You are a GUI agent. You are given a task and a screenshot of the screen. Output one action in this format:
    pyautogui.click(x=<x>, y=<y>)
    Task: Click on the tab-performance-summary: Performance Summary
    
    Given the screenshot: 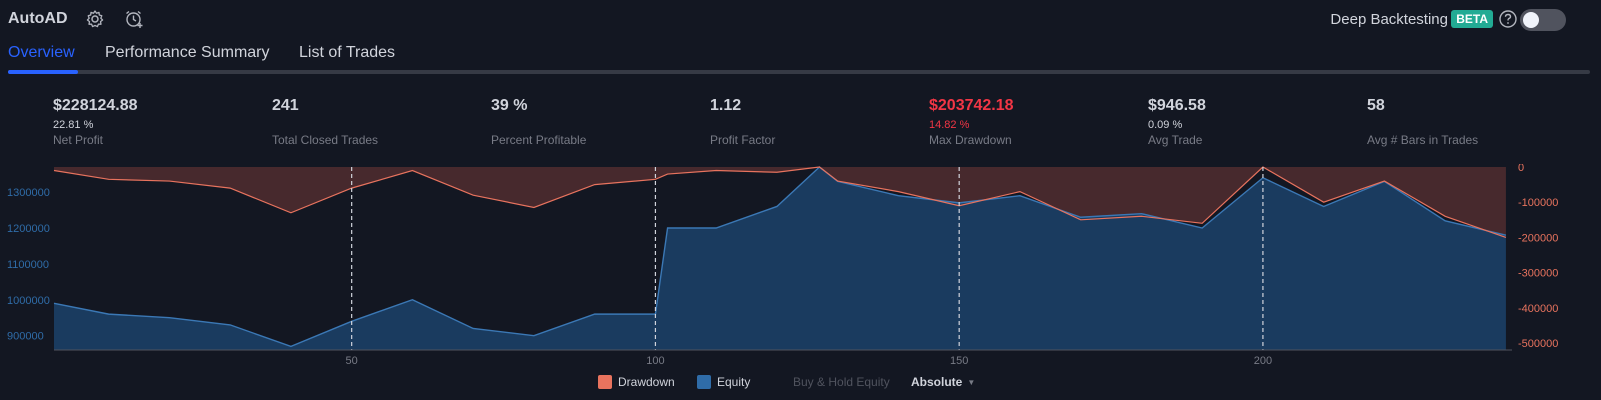 What is the action you would take?
    pyautogui.click(x=187, y=52)
    